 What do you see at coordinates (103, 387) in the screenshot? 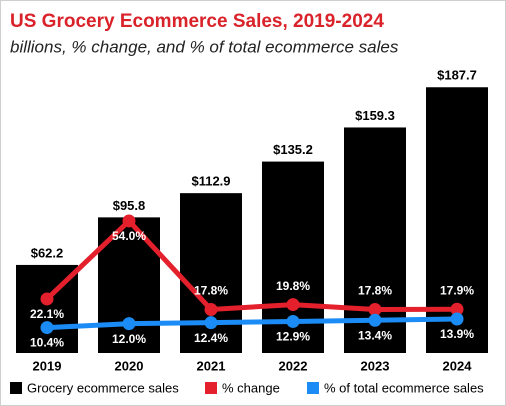
I see `legend-label: Grocery ecommerce sales` at bounding box center [103, 387].